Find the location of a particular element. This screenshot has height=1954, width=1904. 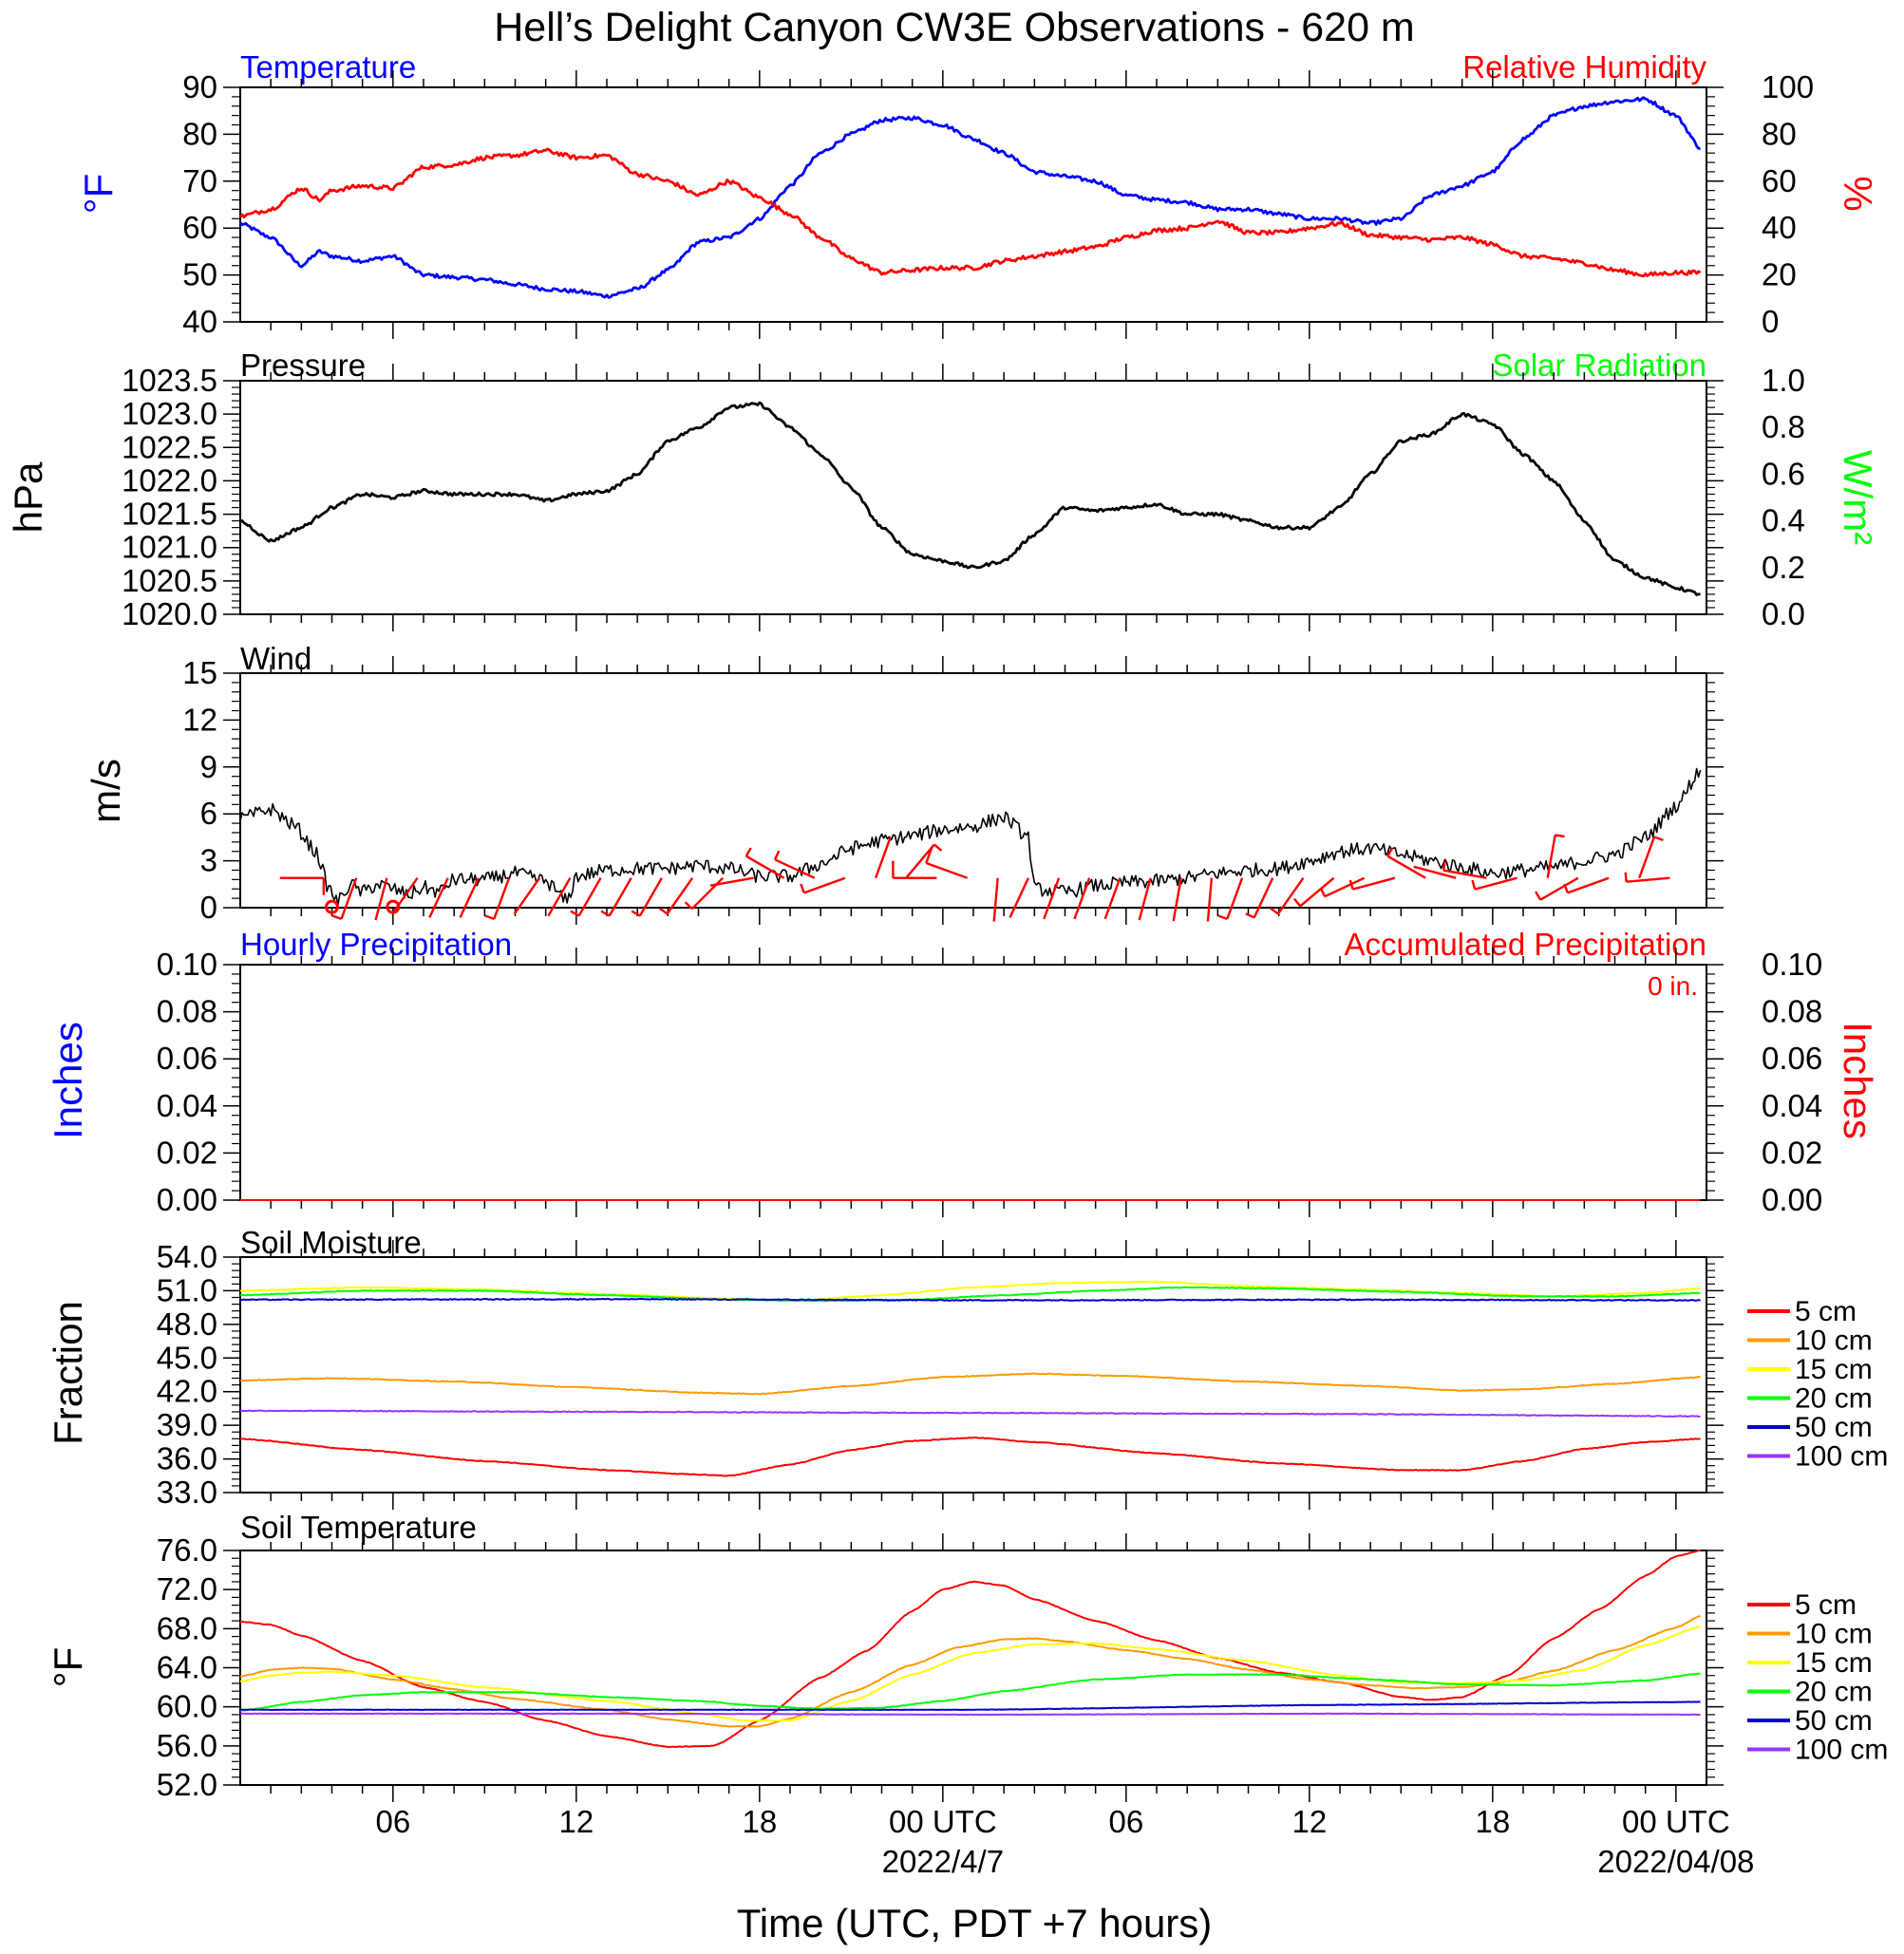

legend-label: 5 cm is located at coordinates (1826, 1311).